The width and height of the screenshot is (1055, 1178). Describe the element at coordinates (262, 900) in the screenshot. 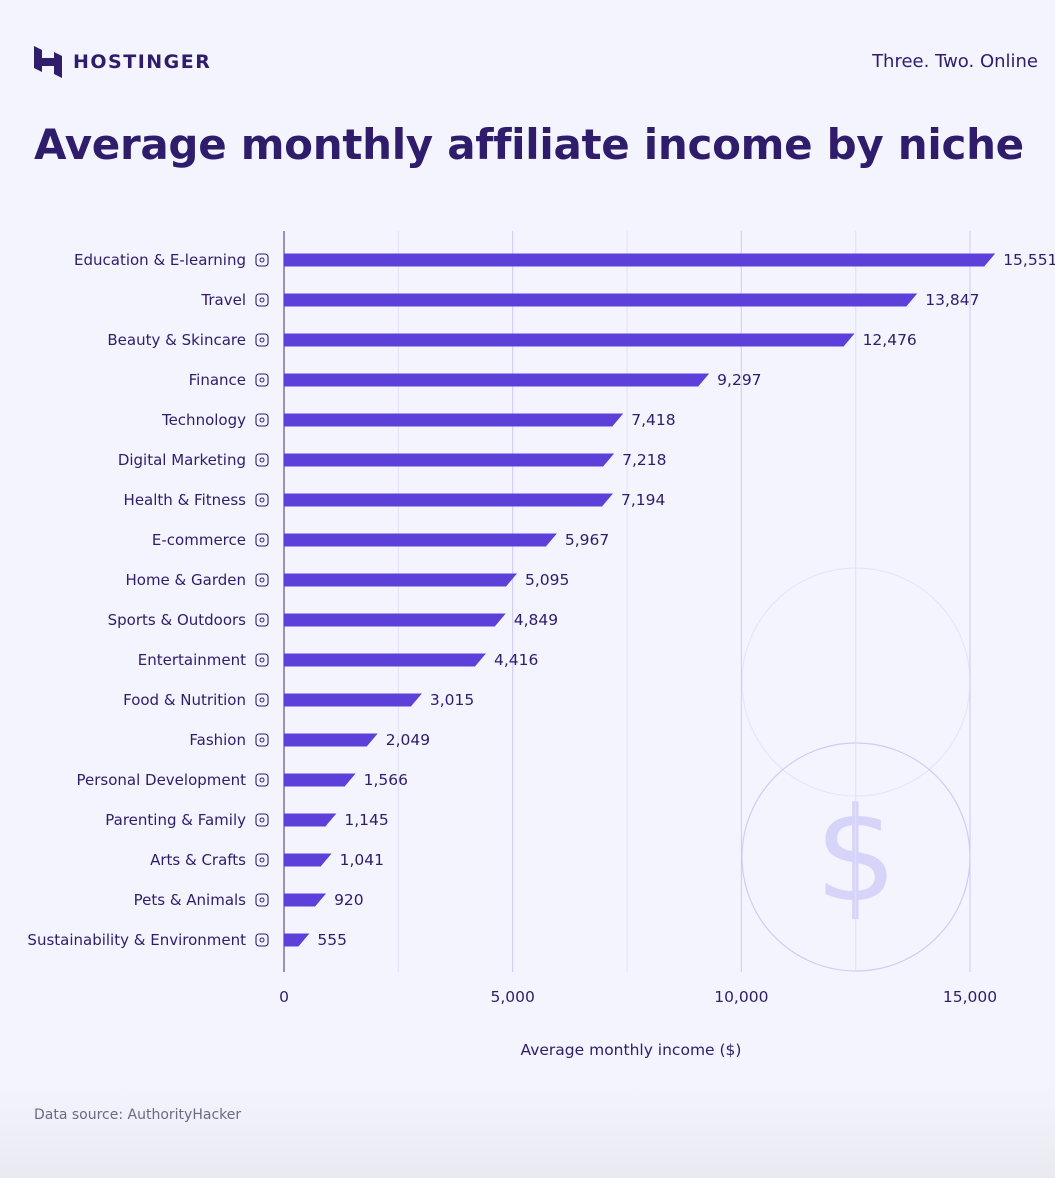

I see `cat-icon` at that location.